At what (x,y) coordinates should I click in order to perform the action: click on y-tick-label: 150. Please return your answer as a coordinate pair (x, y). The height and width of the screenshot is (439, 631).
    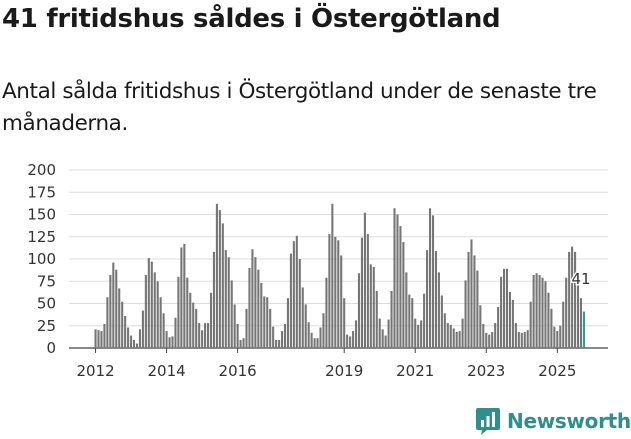
    Looking at the image, I should click on (41, 215).